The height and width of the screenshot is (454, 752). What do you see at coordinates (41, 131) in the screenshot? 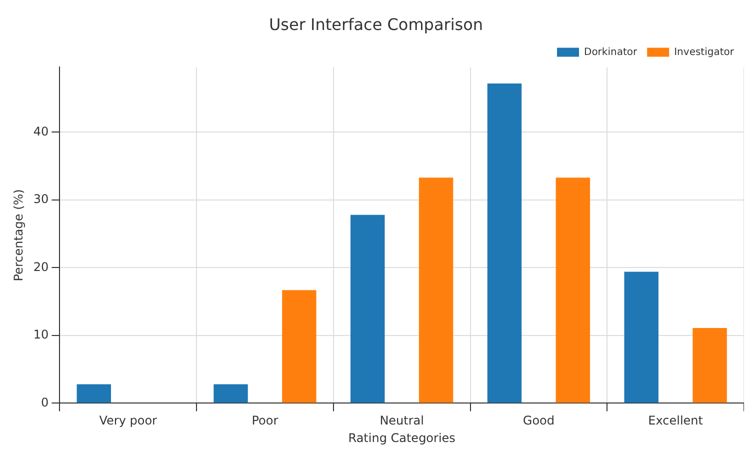
I see `y-tick-label: 40` at bounding box center [41, 131].